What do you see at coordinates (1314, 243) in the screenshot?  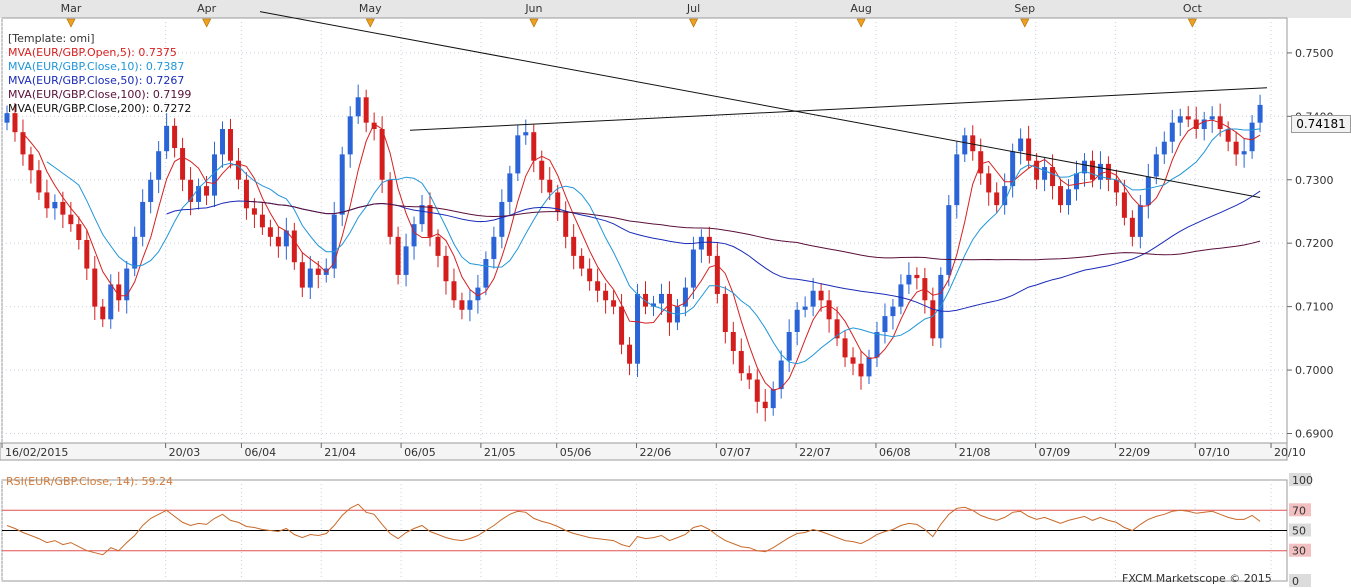 I see `y-label-3: 0.7200` at bounding box center [1314, 243].